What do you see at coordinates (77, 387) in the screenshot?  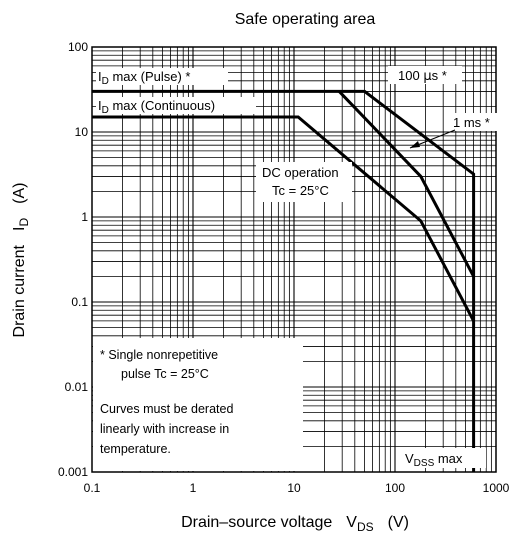 I see `y-tick-label: 0.01` at bounding box center [77, 387].